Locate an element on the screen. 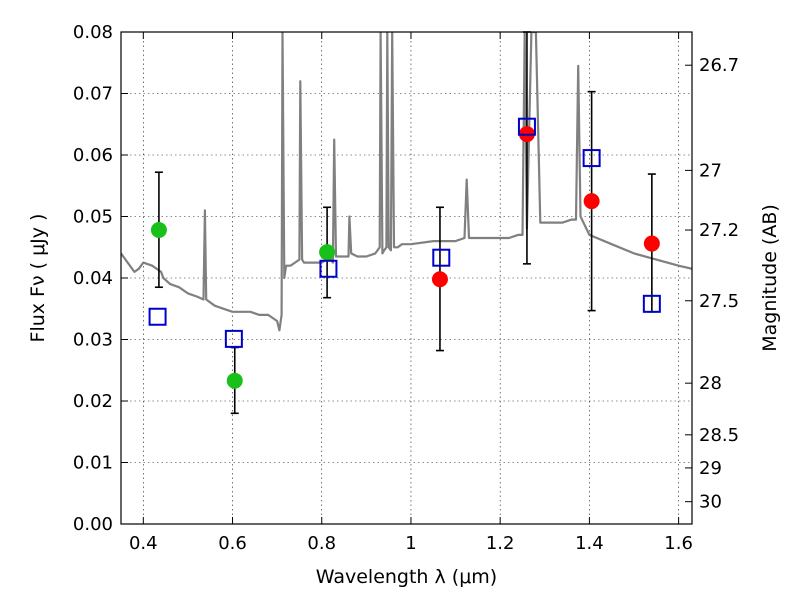  x-tick-label: 1.4 is located at coordinates (589, 543).